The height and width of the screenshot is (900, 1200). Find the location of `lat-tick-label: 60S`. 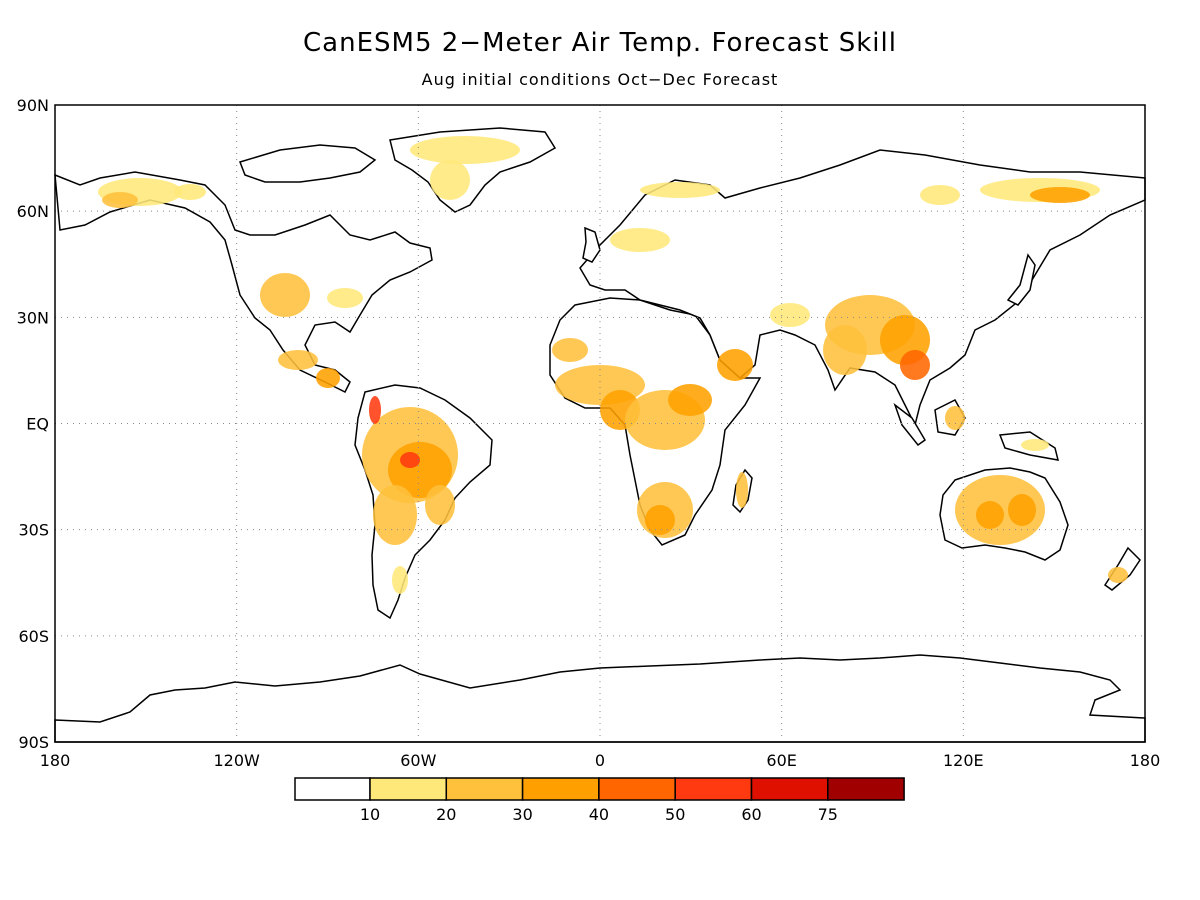

lat-tick-label: 60S is located at coordinates (33, 636).